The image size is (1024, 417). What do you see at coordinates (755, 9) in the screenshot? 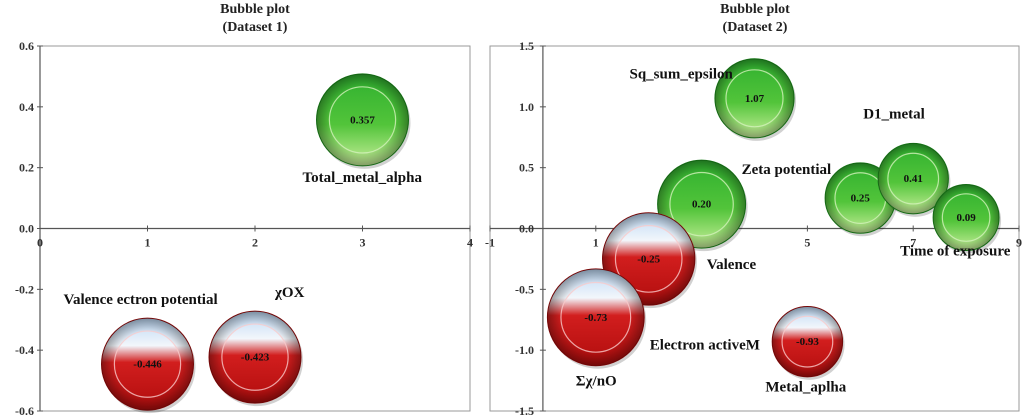
I see `panel2-title: Bubble plot` at bounding box center [755, 9].